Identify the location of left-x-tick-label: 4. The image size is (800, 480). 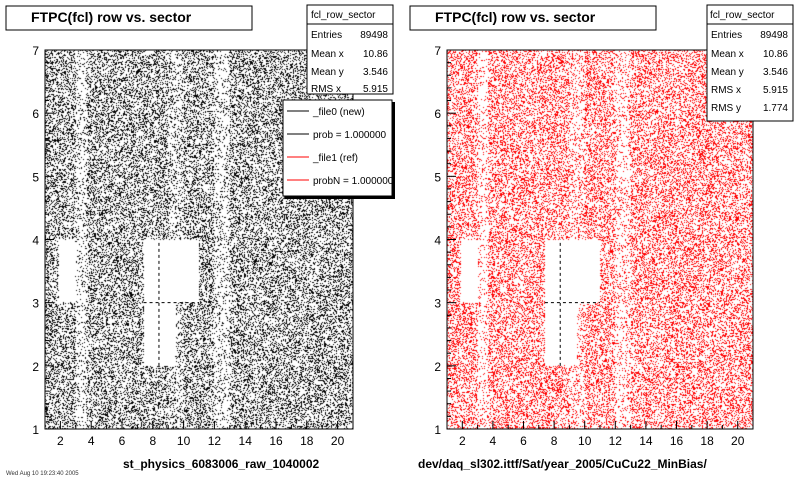
(91, 441).